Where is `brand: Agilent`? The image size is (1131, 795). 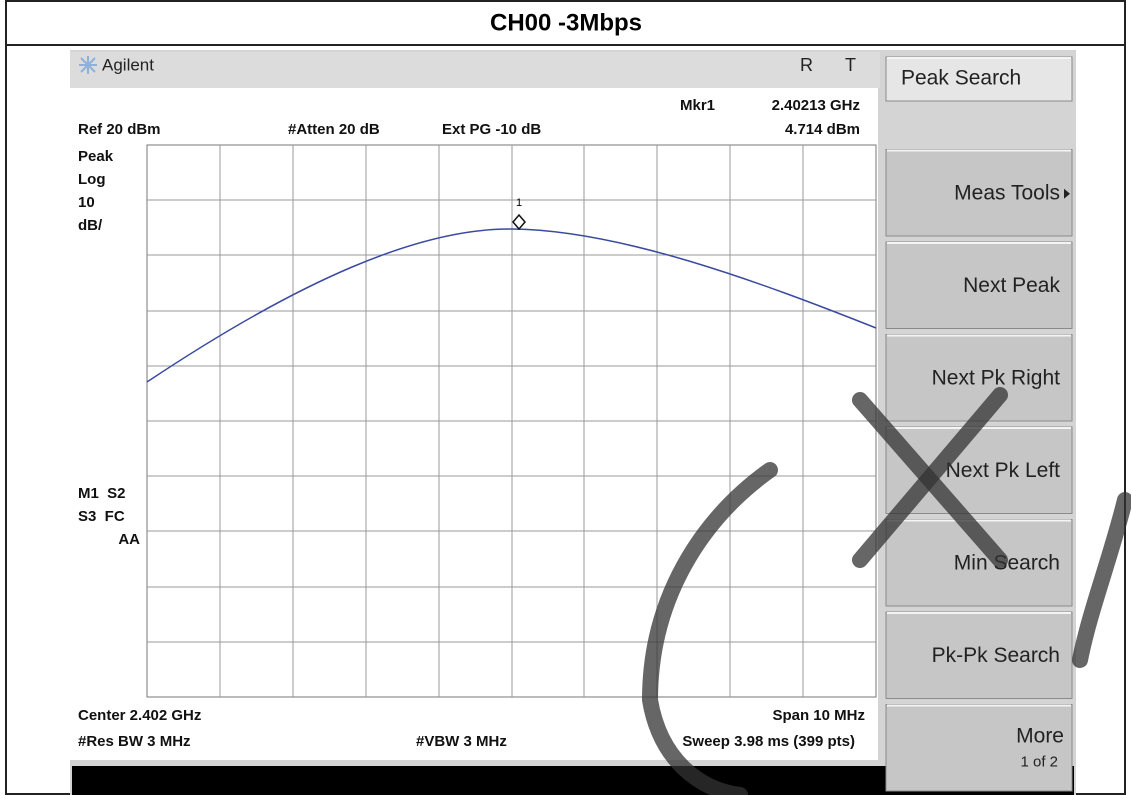 brand: Agilent is located at coordinates (128, 64).